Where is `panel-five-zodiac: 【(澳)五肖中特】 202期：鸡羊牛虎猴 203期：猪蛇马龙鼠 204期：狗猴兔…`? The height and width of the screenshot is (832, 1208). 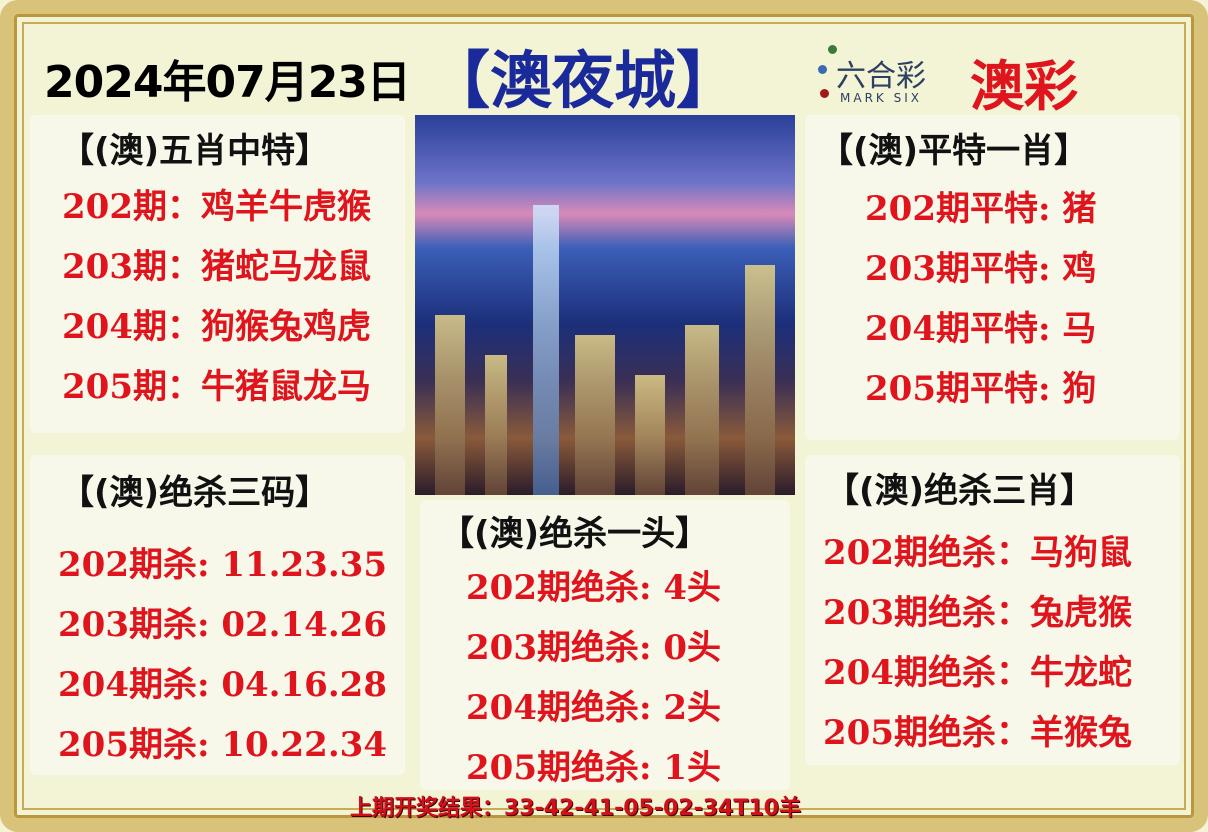
panel-five-zodiac: 【(澳)五肖中特】 202期：鸡羊牛虎猴 203期：猪蛇马龙鼠 204期：狗猴兔… is located at coordinates (217, 274).